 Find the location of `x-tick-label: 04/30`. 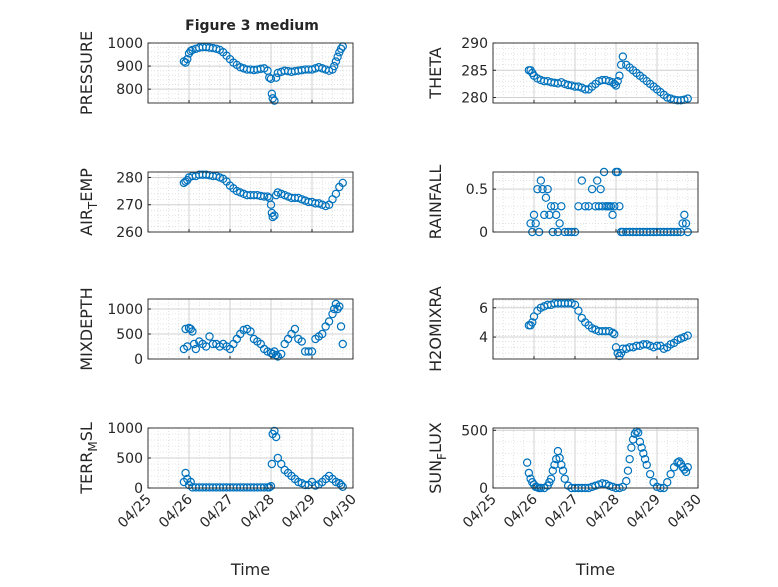

x-tick-label: 04/30 is located at coordinates (340, 512).